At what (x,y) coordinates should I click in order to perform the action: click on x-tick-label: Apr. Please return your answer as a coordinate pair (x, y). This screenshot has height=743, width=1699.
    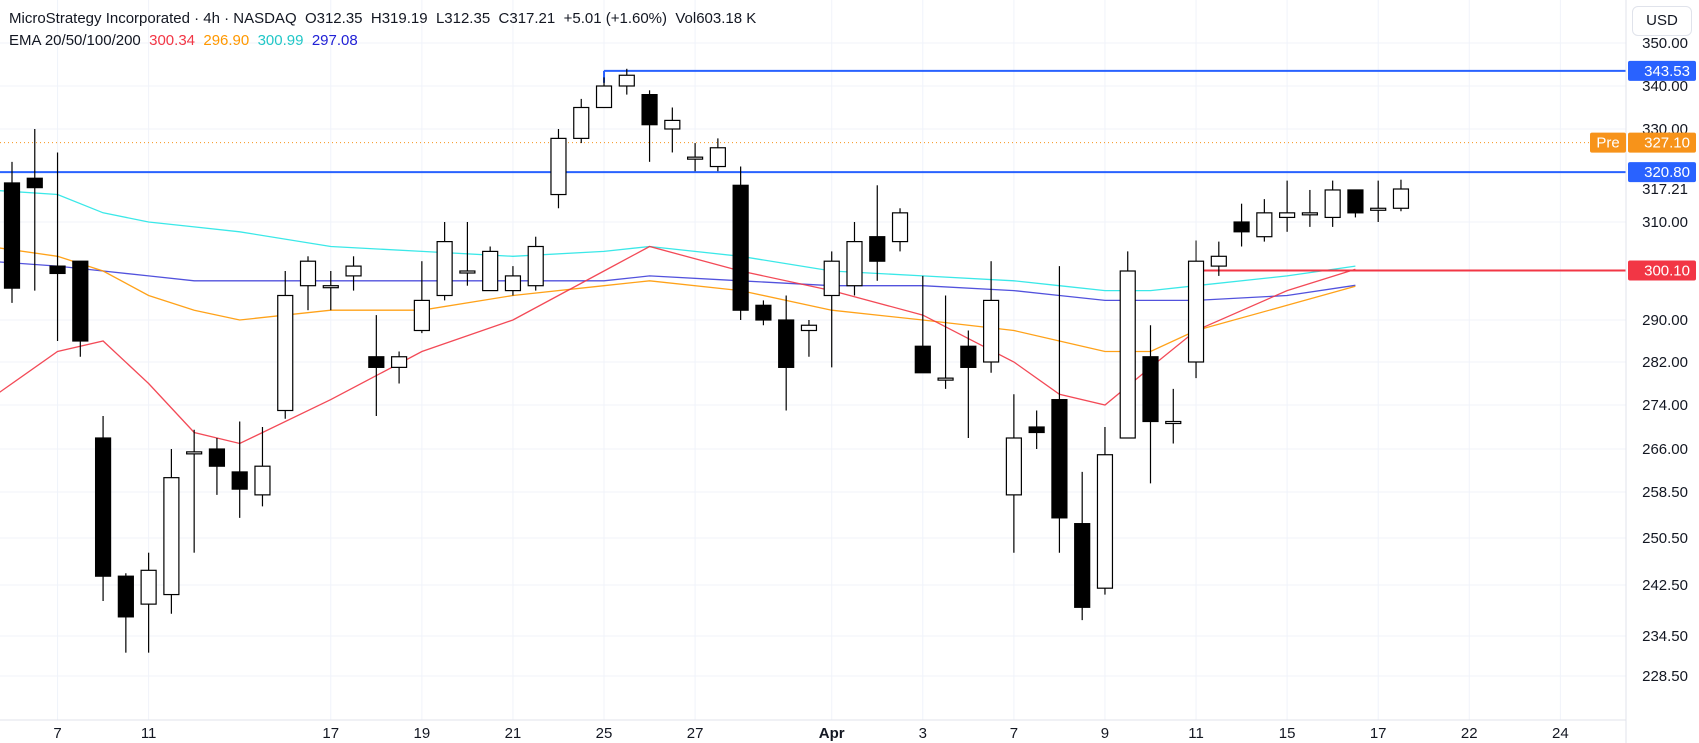
    Looking at the image, I should click on (832, 733).